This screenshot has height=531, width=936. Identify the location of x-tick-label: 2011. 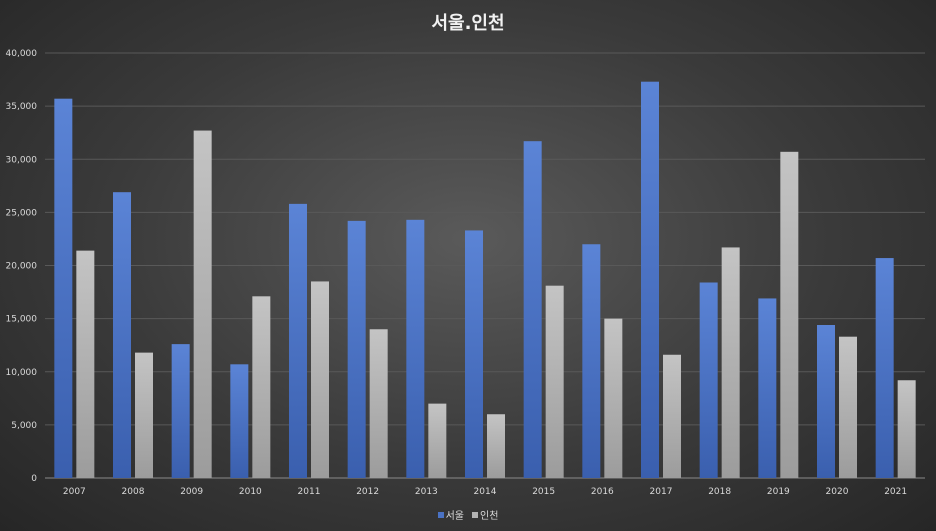
(309, 492).